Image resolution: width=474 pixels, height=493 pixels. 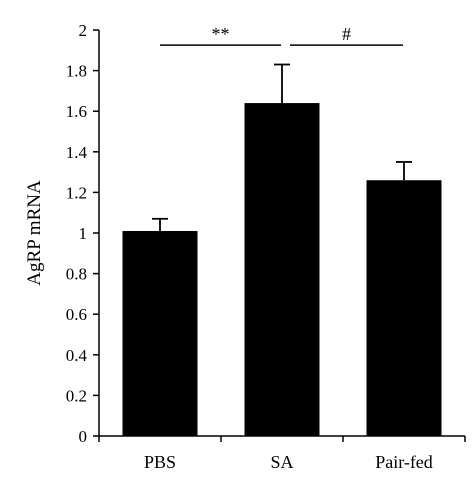 I want to click on y-tick-label: 1, so click(x=83, y=233).